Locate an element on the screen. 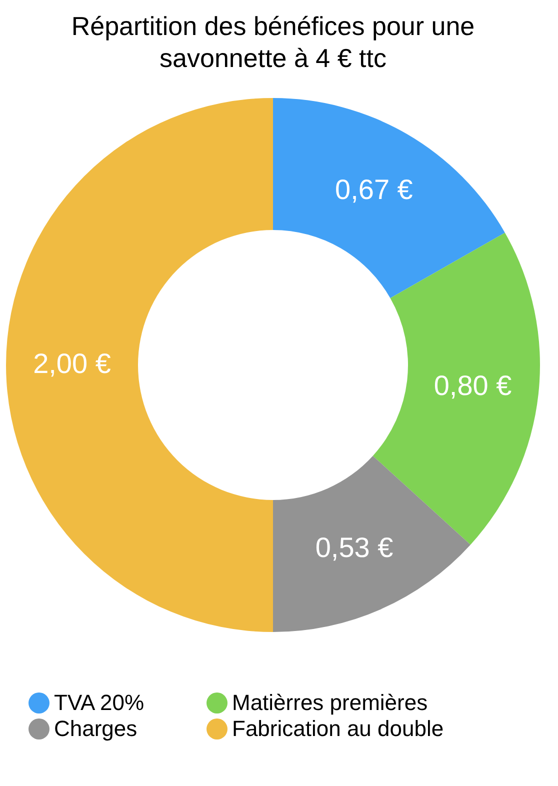 The height and width of the screenshot is (786, 558). data-label: 0,67 € is located at coordinates (374, 190).